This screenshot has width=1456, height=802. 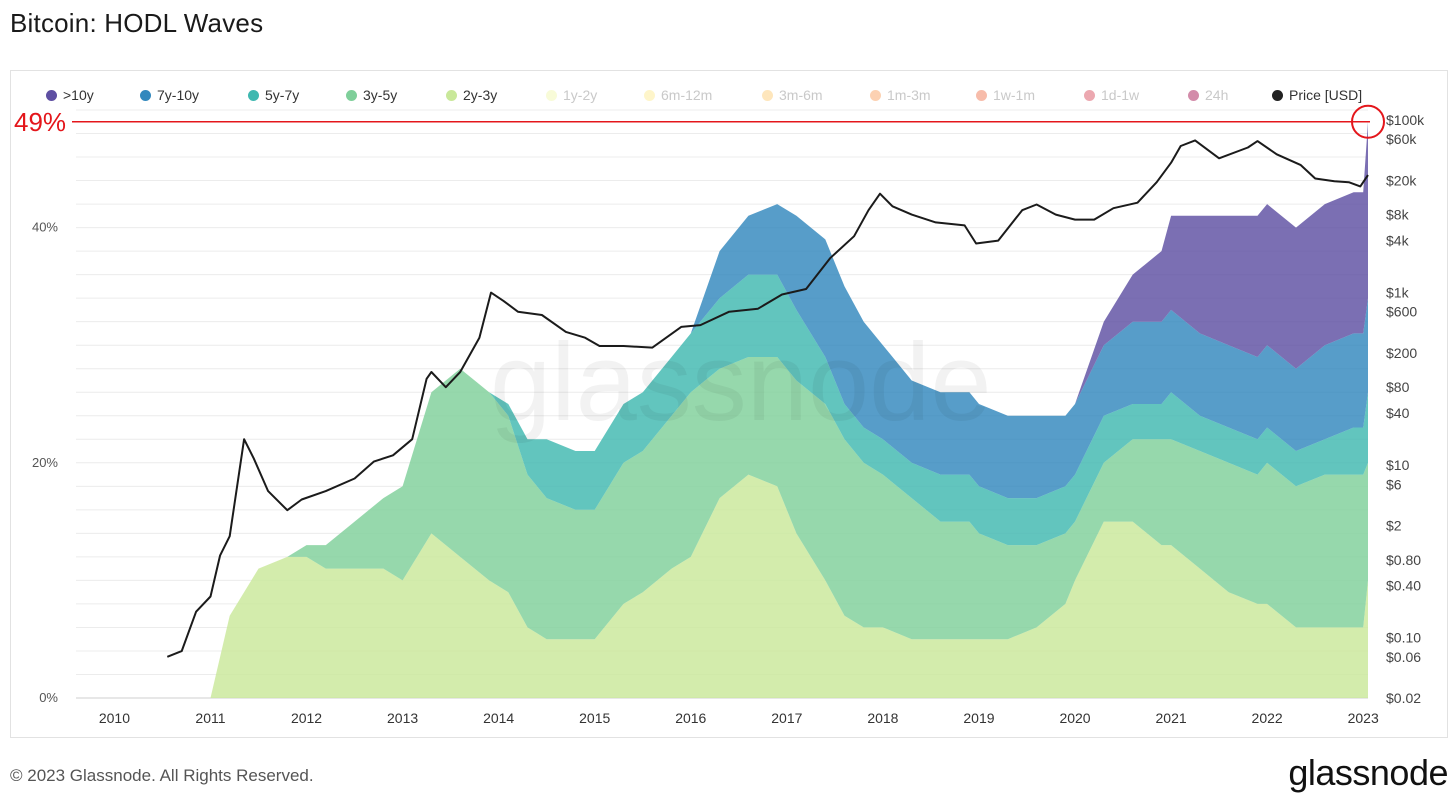 I want to click on legend-item-10y: >10y, so click(x=70, y=95).